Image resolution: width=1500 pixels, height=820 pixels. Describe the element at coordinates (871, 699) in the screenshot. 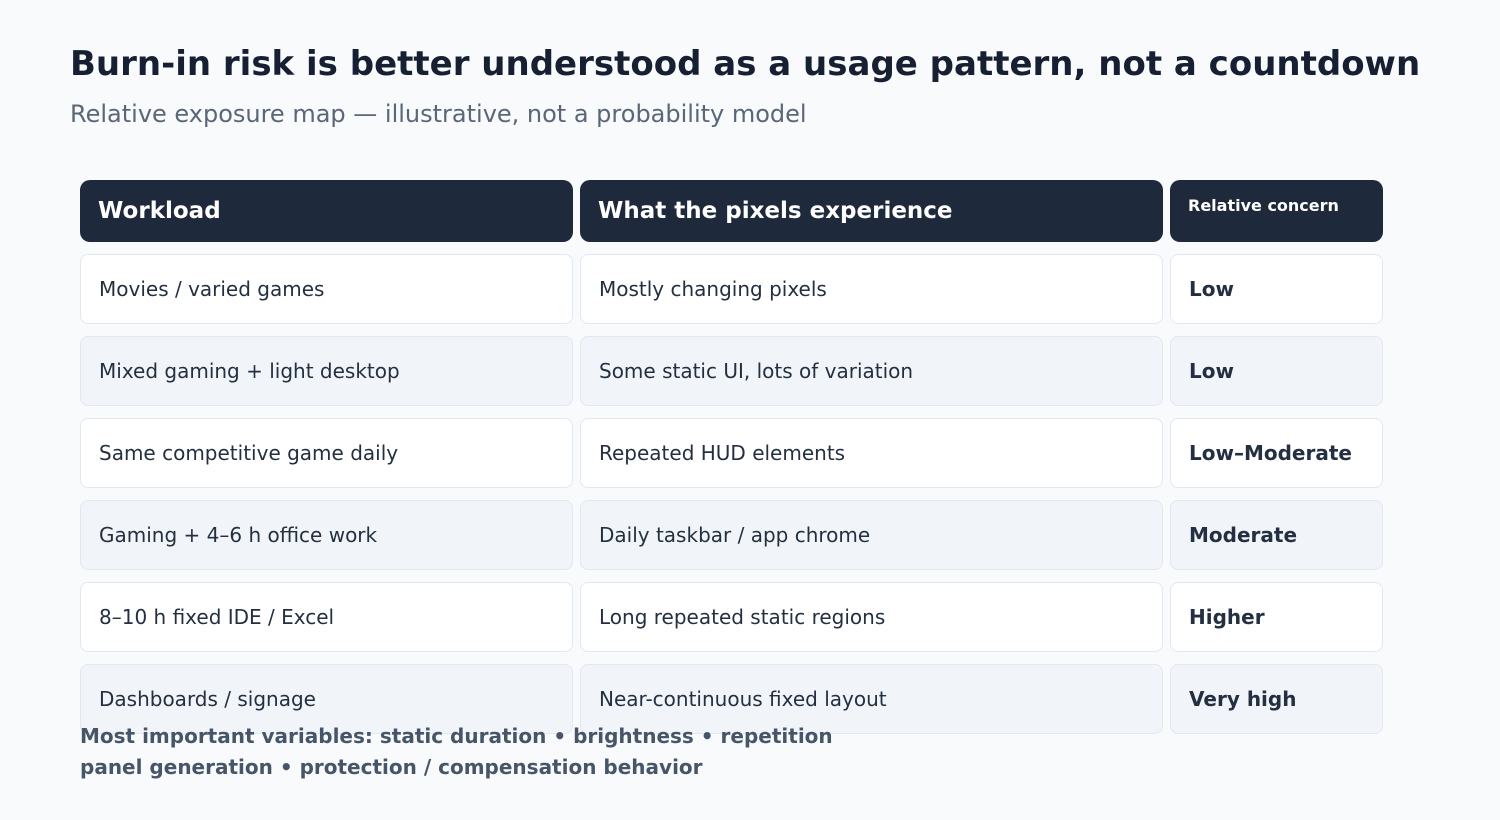

I see `table-cell: Near-continuous fixed layout` at that location.